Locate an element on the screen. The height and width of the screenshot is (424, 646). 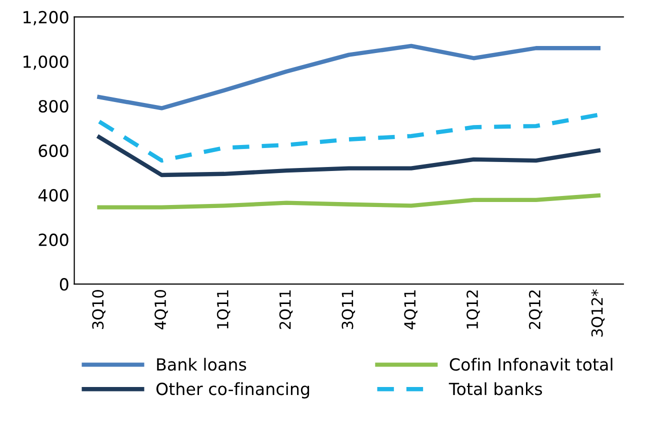
y-tick-label: 400 is located at coordinates (53, 195).